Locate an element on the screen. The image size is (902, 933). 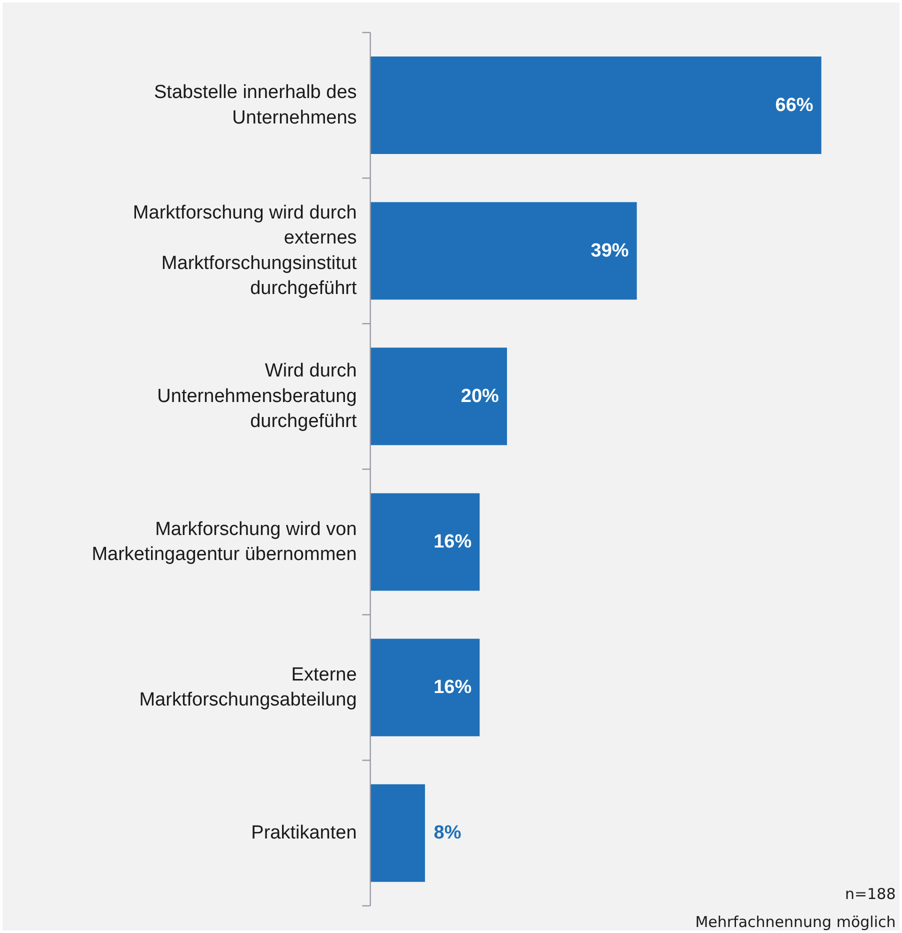
y-tick-label: Wird durch Unternehmensberatung durchgeführt is located at coordinates (257, 396).